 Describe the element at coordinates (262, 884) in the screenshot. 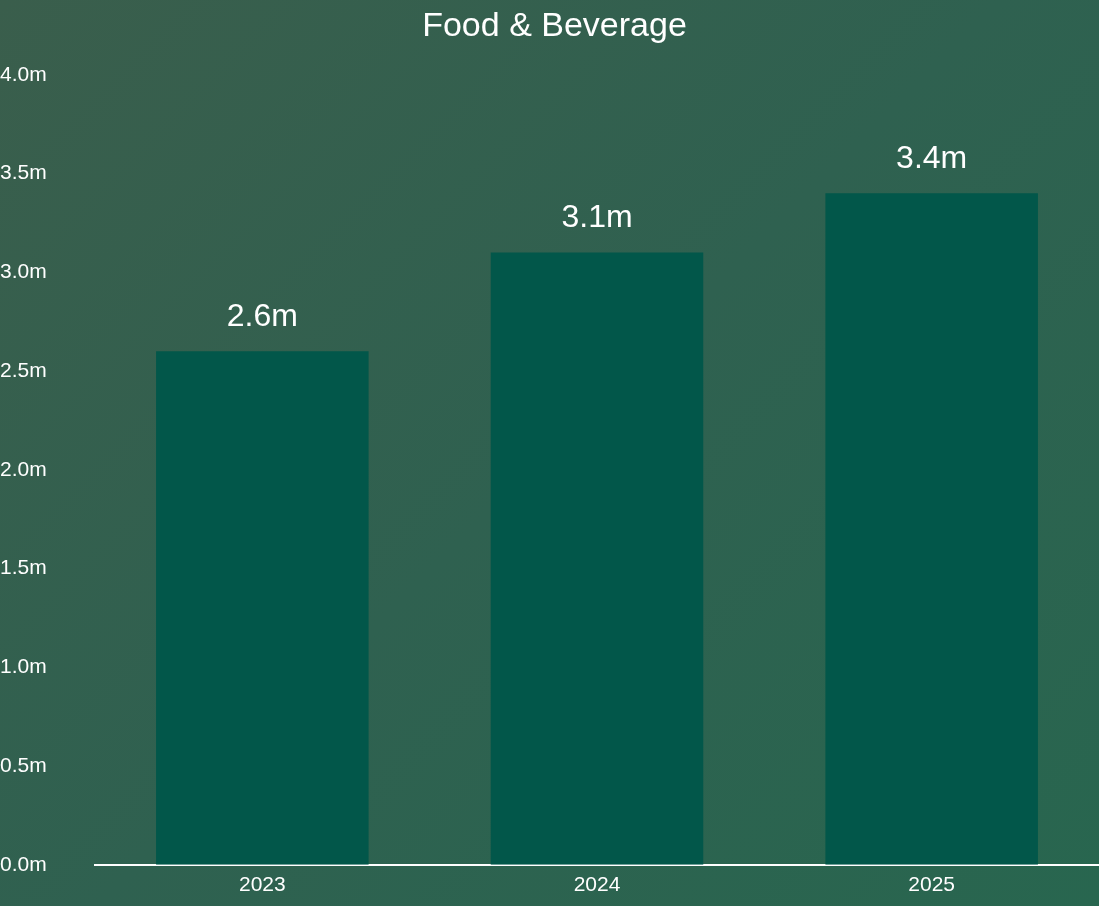

I see `x-tick-label: 2023` at that location.